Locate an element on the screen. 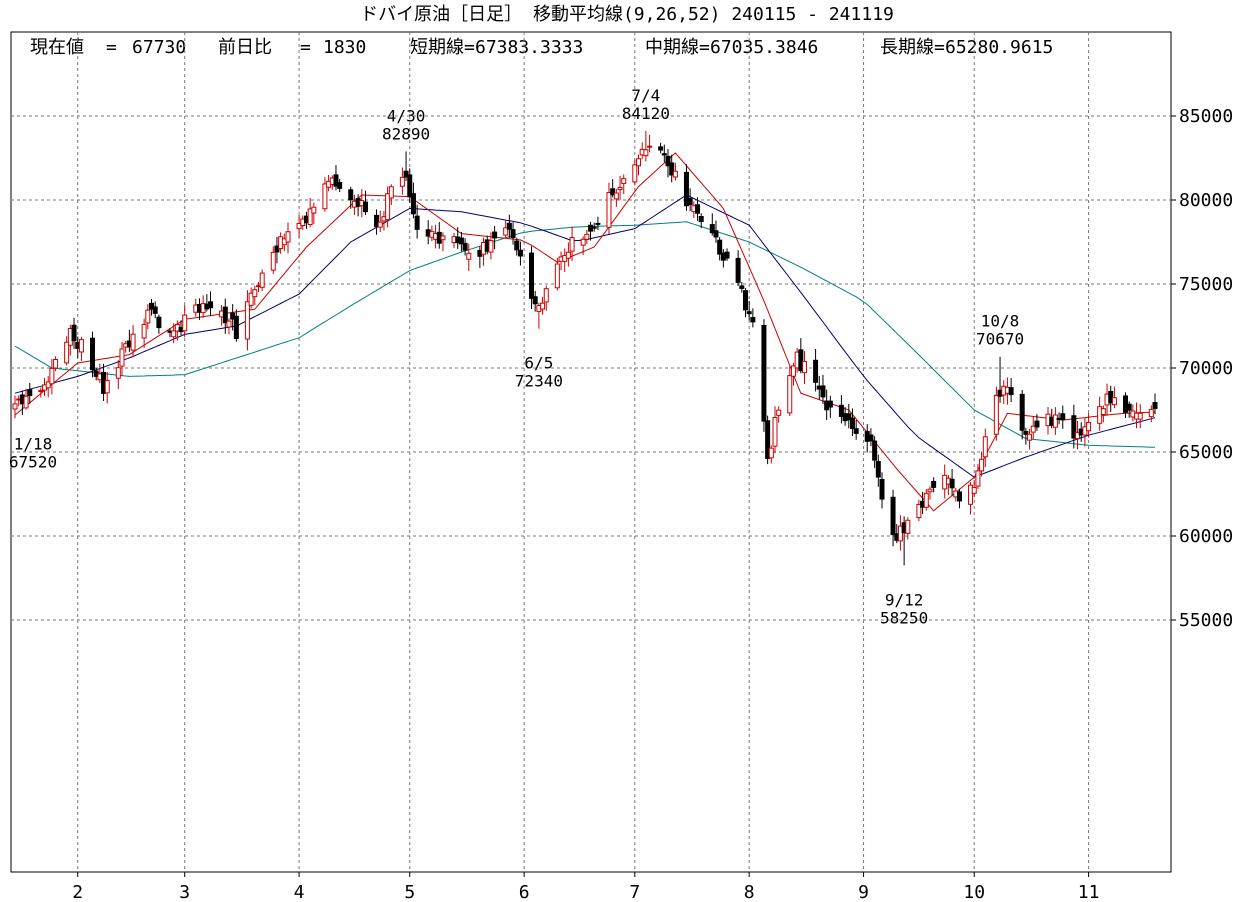  long-ma-eq: = is located at coordinates (939, 47).